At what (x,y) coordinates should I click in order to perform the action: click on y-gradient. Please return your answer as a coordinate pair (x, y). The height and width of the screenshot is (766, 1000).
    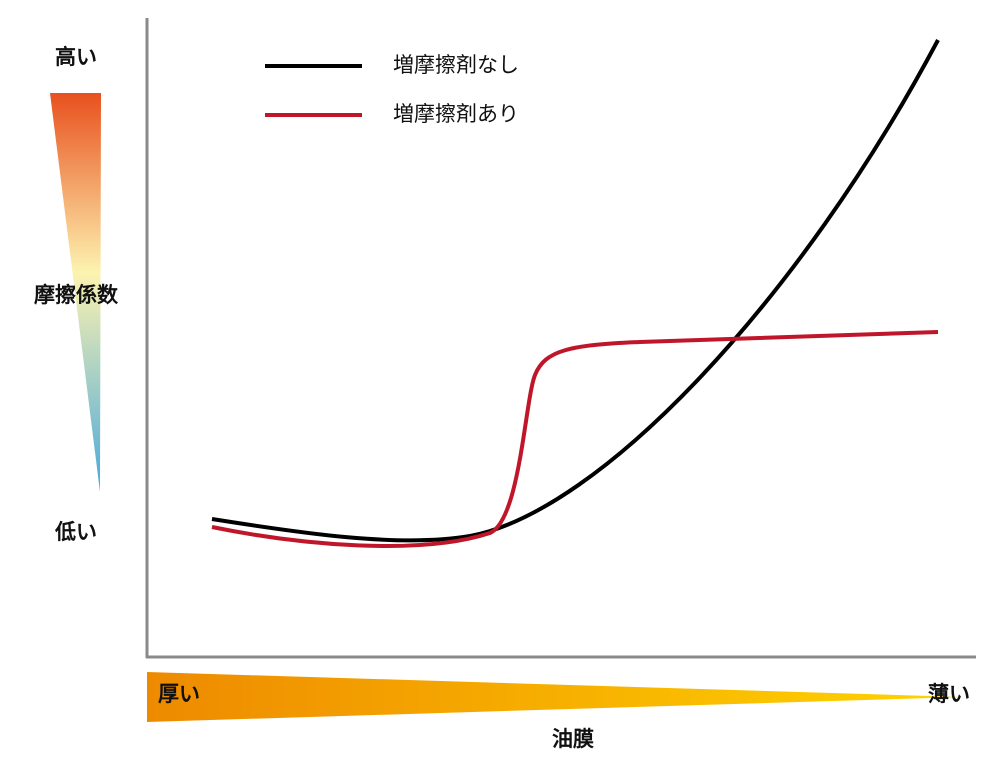
    Looking at the image, I should click on (75, 292).